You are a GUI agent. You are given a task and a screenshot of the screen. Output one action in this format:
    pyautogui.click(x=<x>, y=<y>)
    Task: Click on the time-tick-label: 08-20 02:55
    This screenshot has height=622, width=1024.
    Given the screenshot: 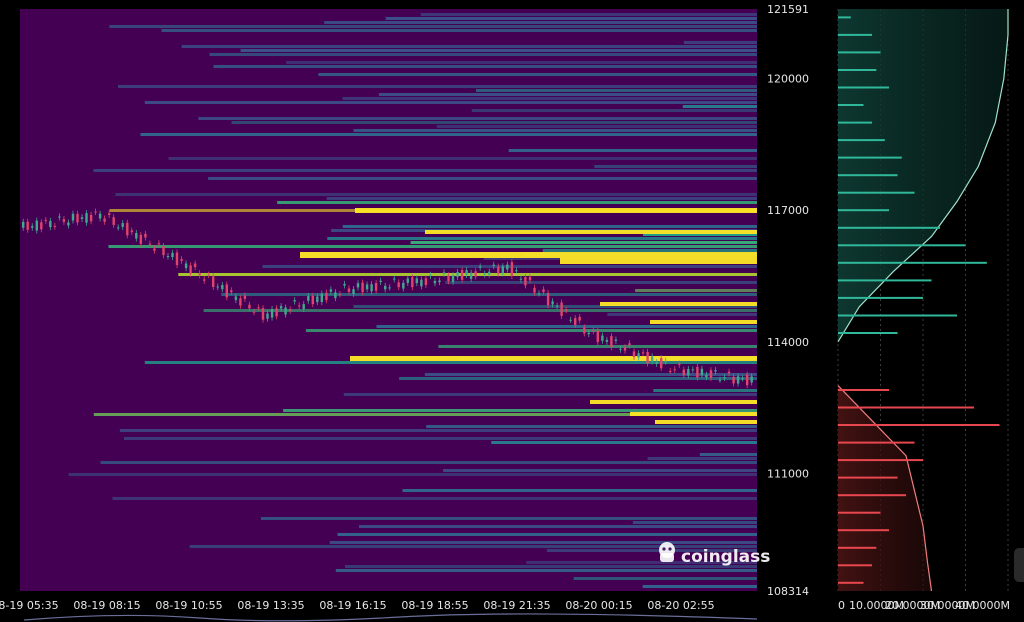 What is the action you would take?
    pyautogui.click(x=680, y=605)
    